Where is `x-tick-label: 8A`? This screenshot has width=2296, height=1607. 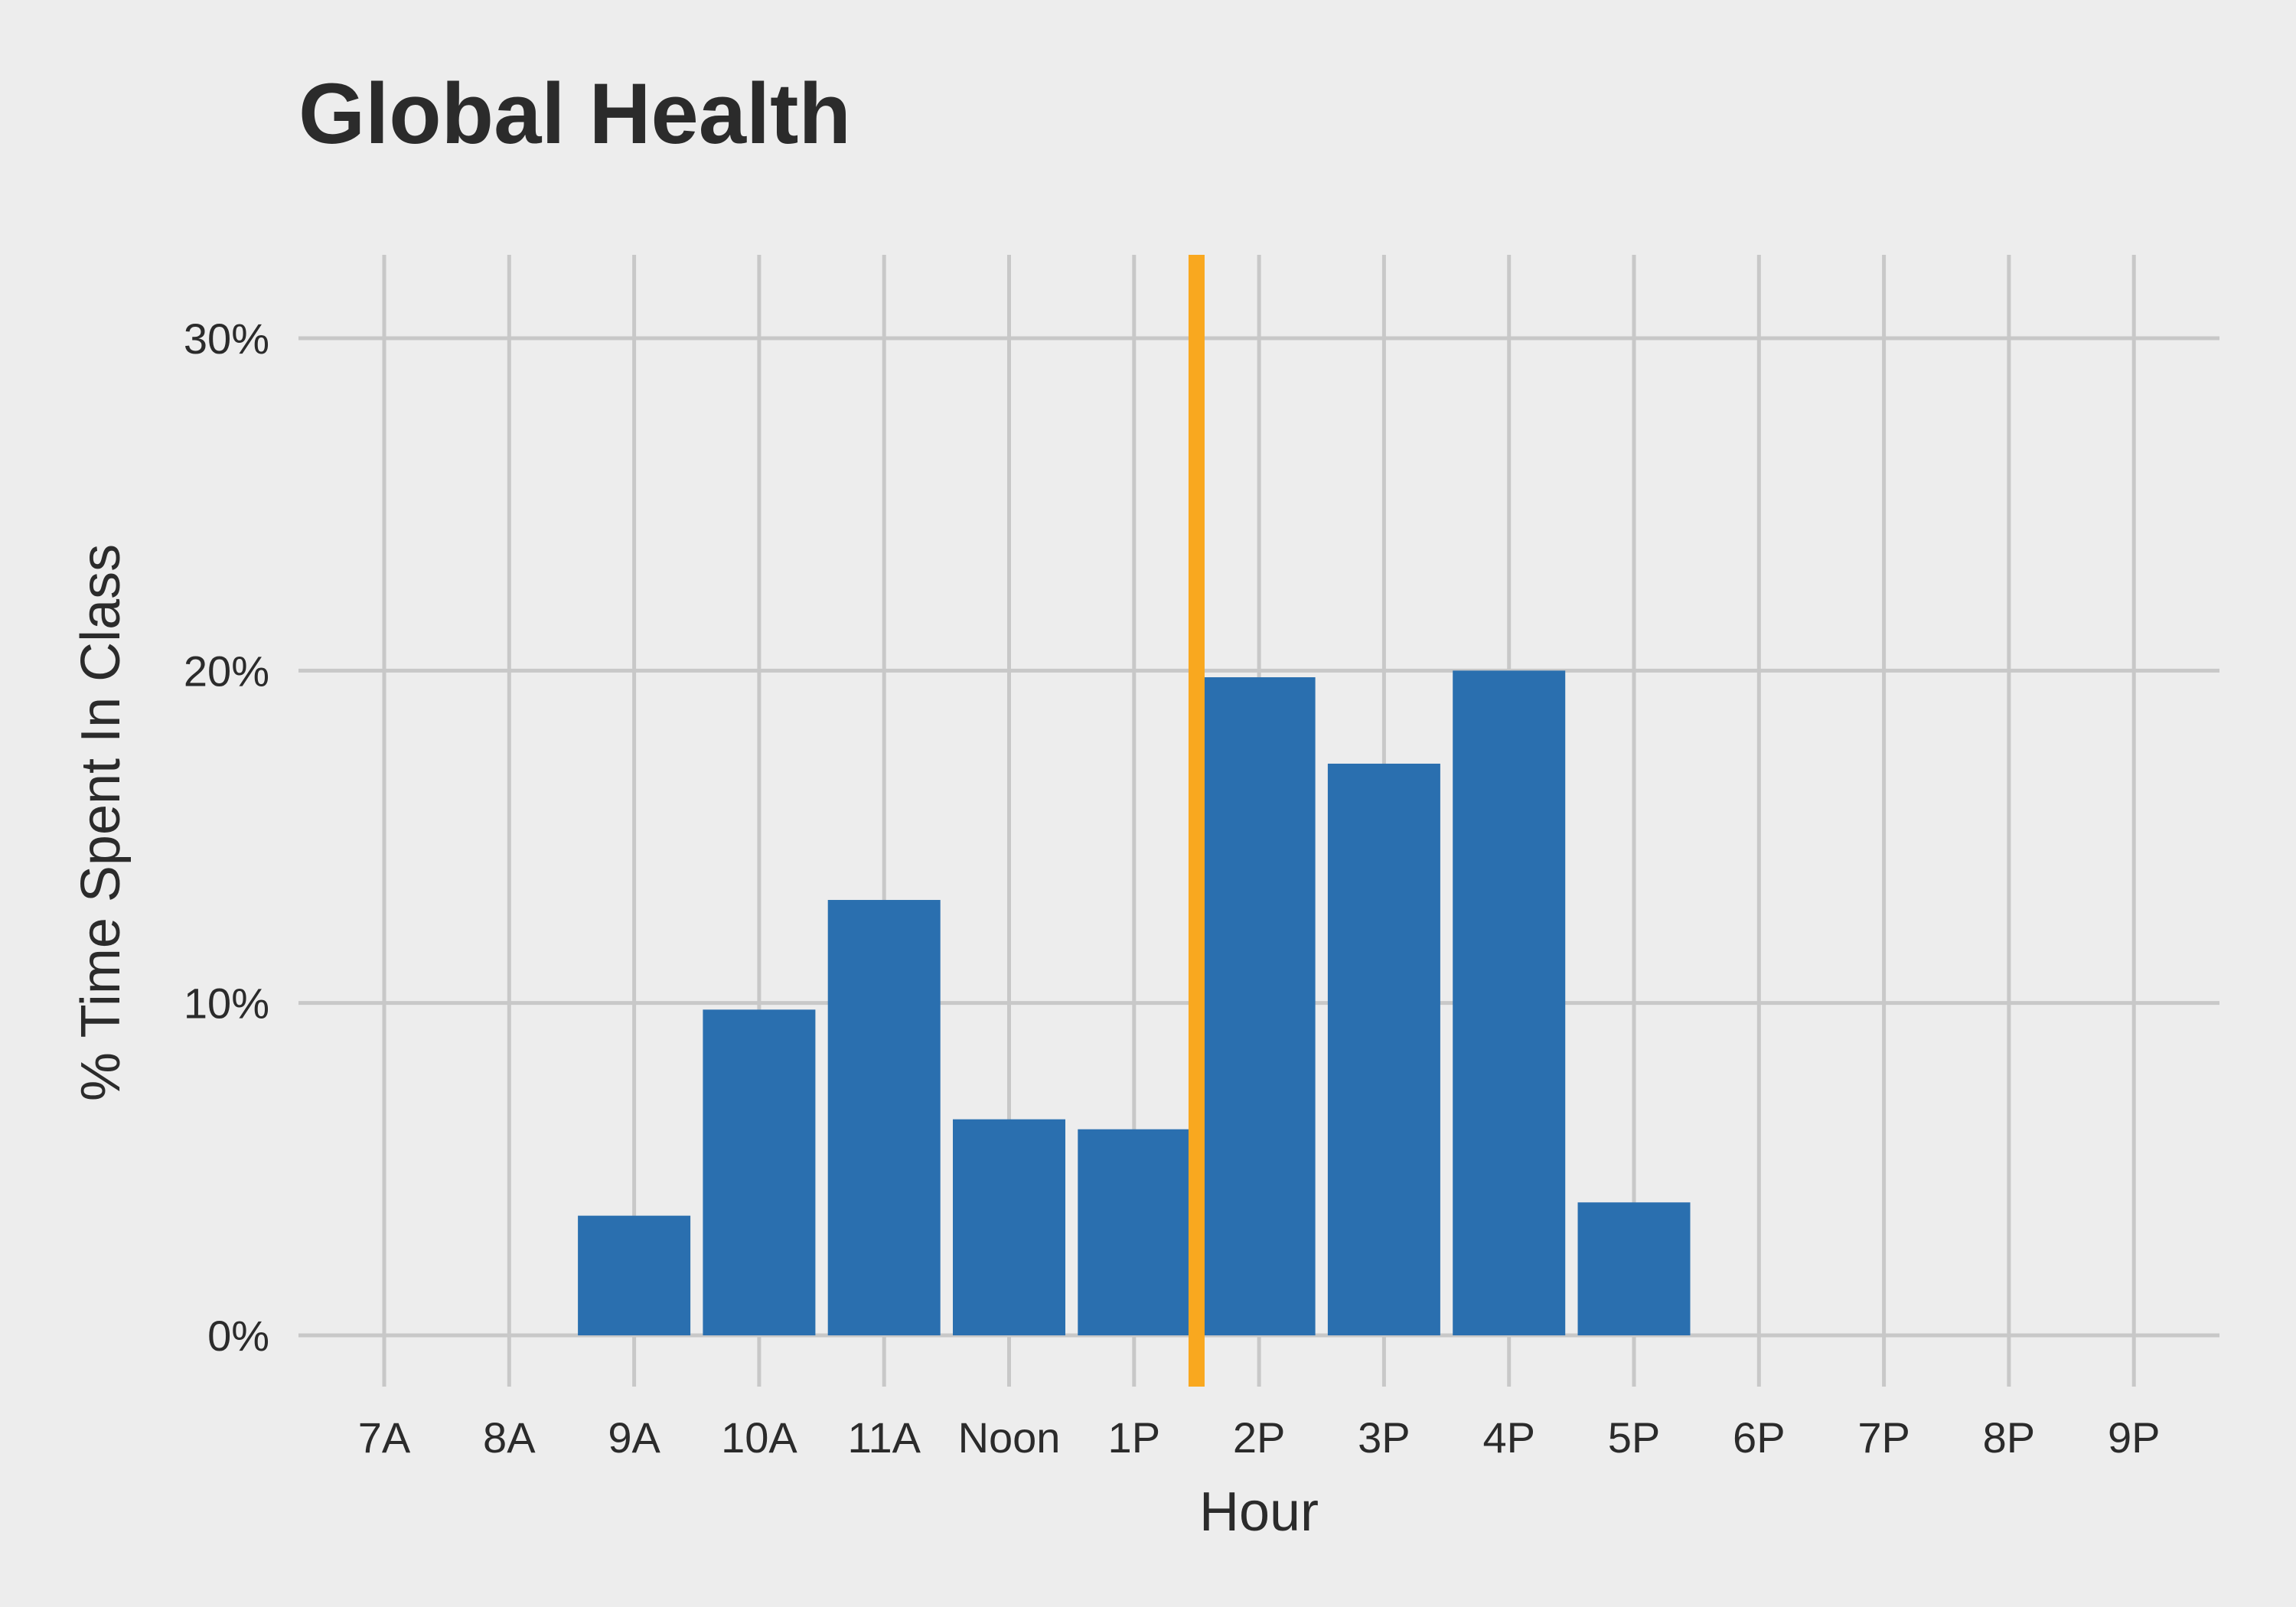
x-tick-label: 8A is located at coordinates (509, 1437).